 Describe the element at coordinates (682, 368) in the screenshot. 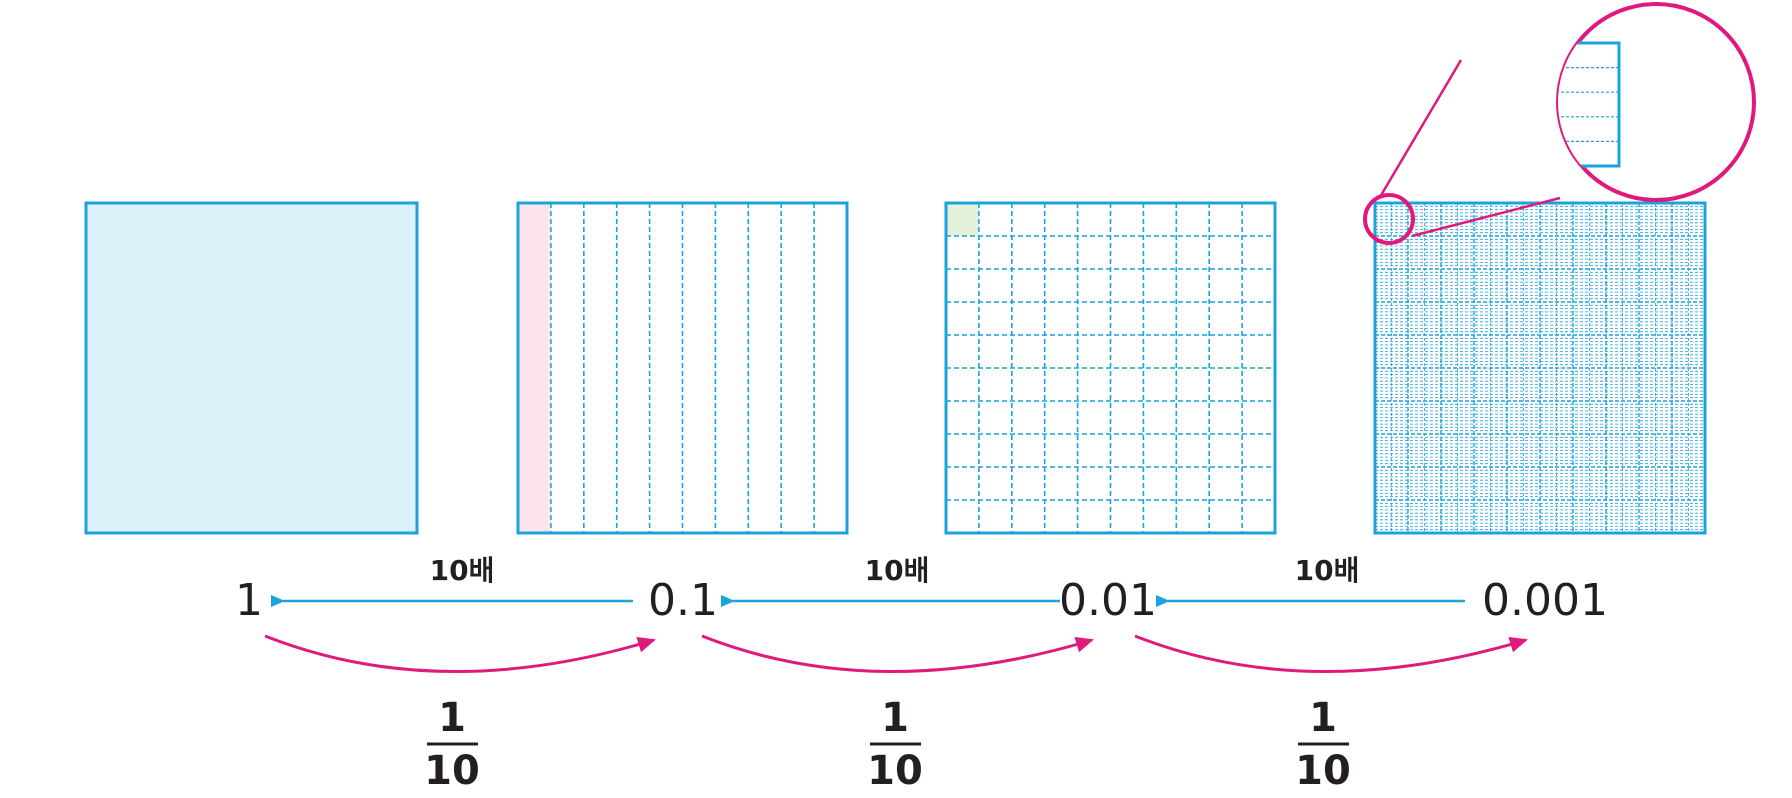

I see `square-tenths` at that location.